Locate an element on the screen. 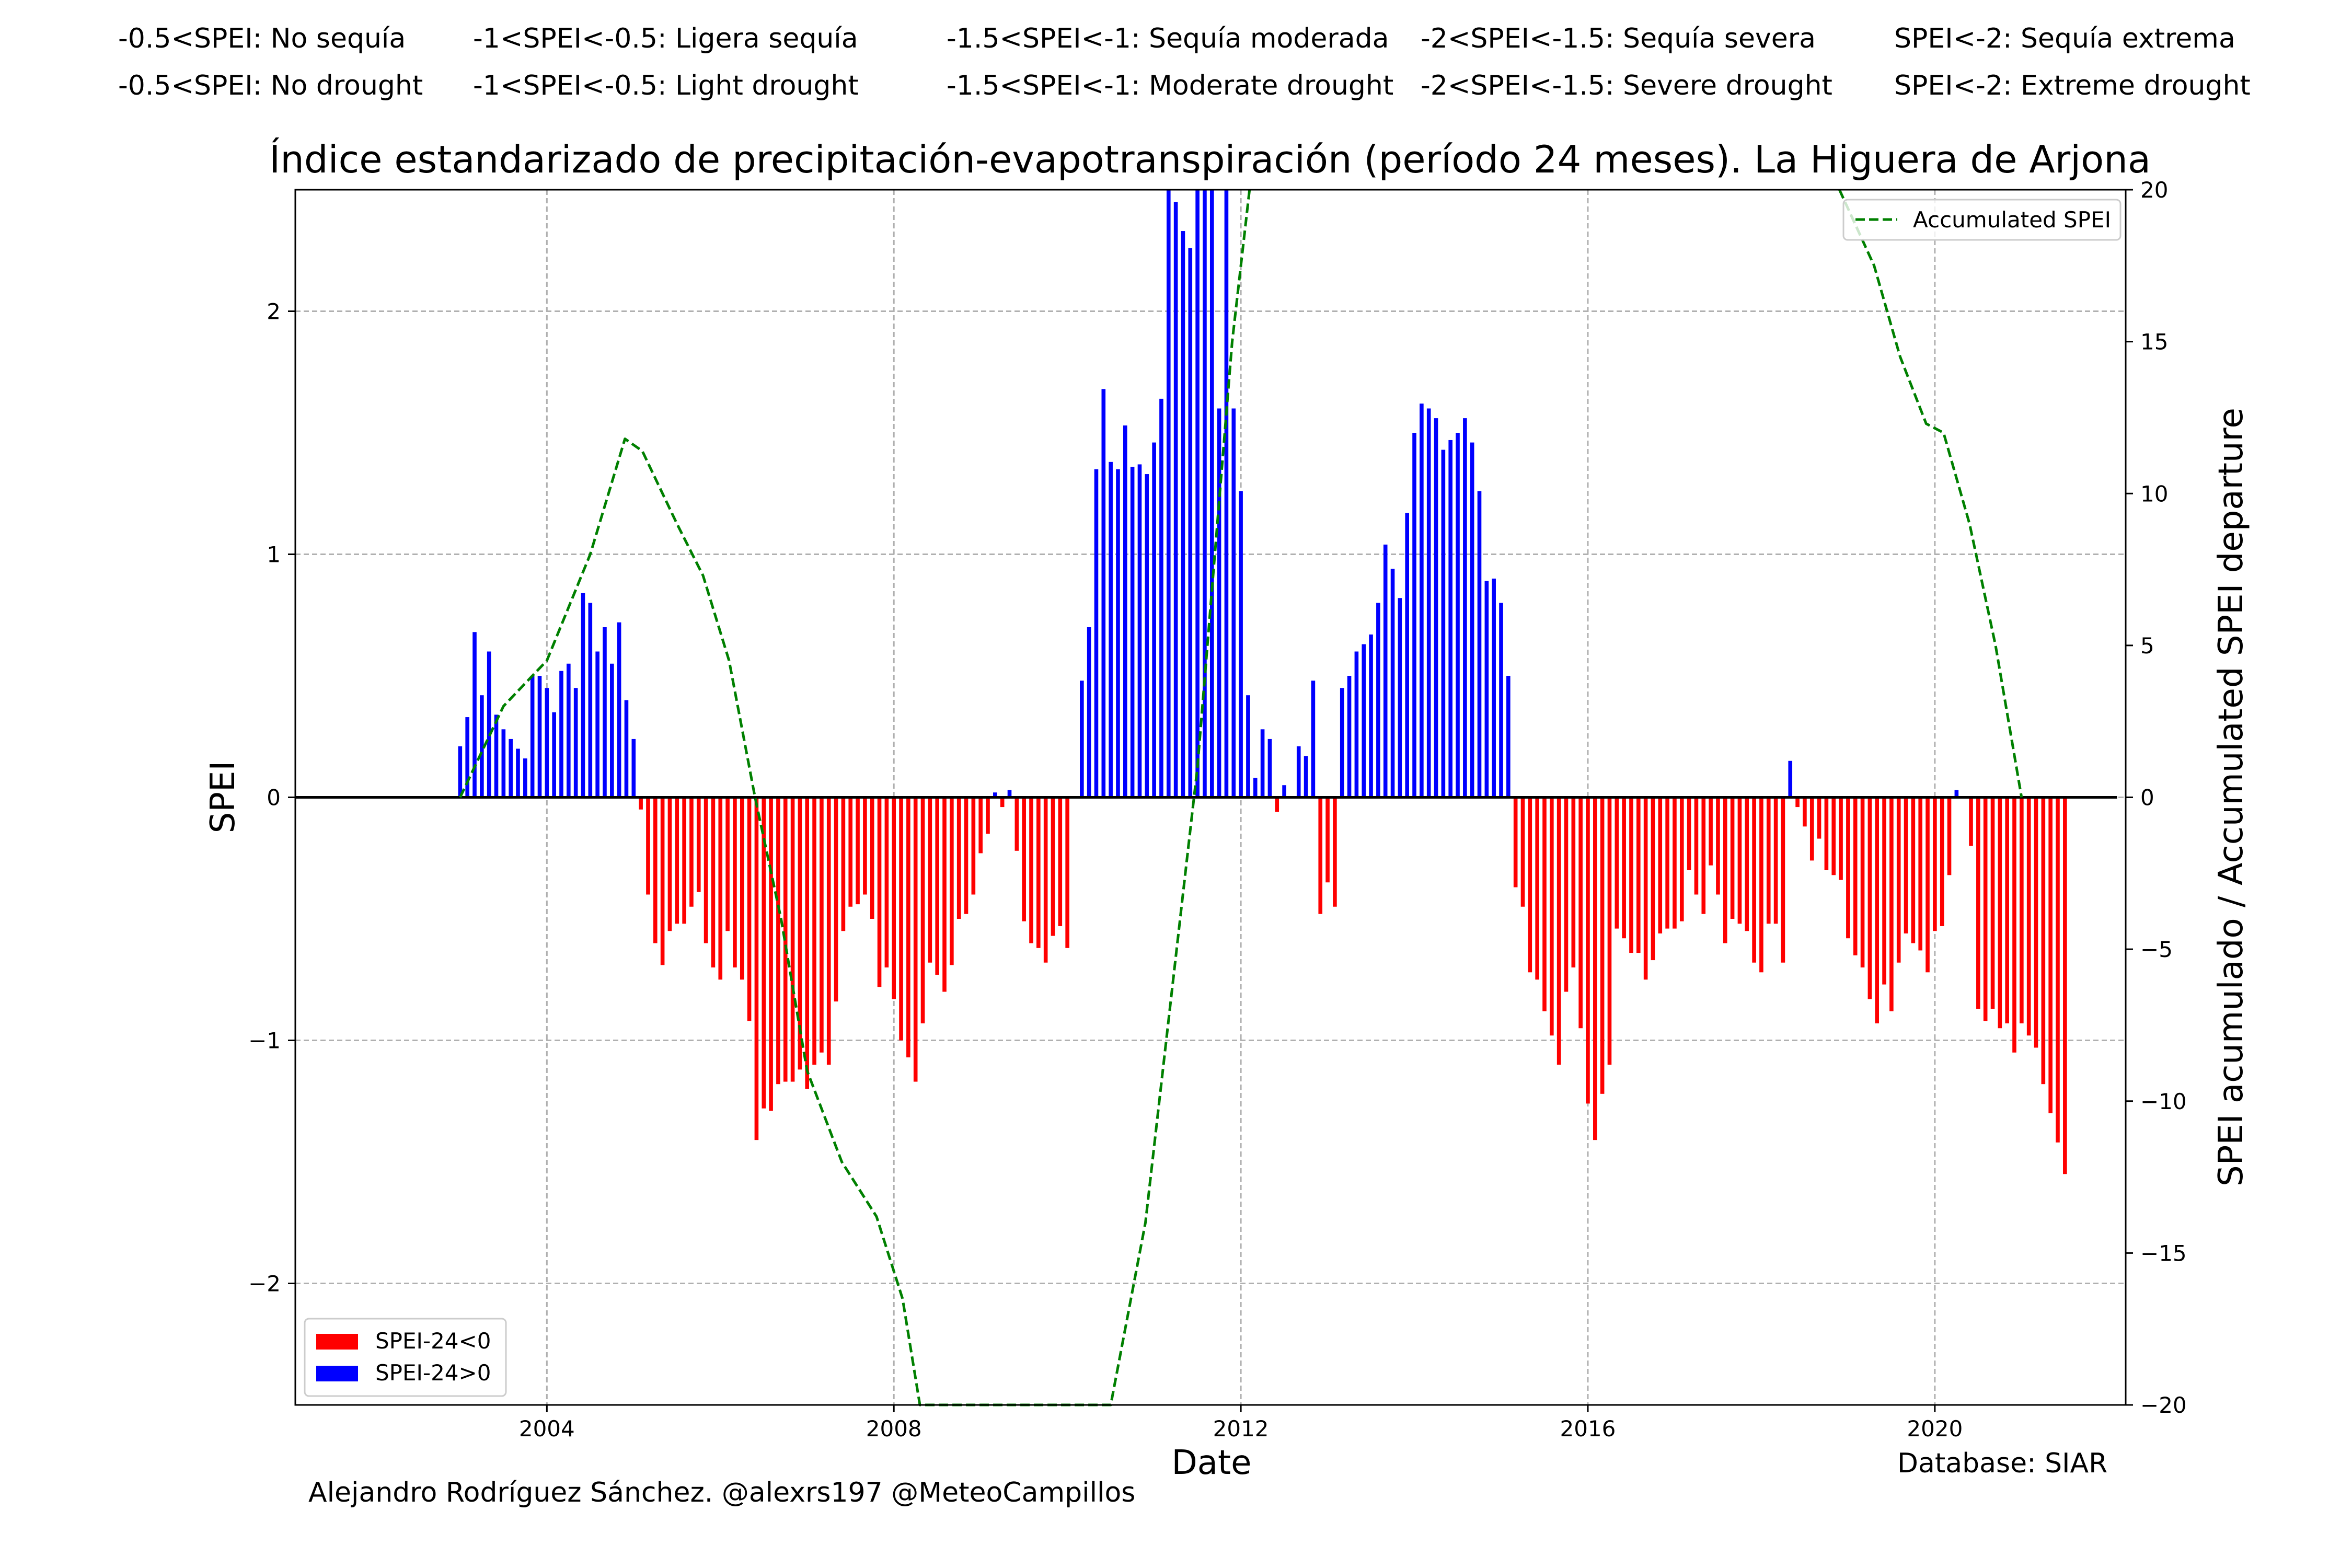 The image size is (2352, 1568). bar-legend: SPEI-24<0 SPEI-24>0 is located at coordinates (405, 1357).